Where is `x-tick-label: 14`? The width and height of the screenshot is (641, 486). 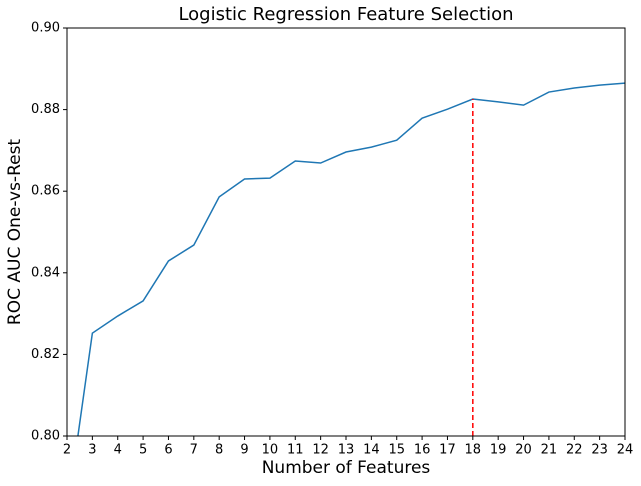
x-tick-label: 14 is located at coordinates (371, 450).